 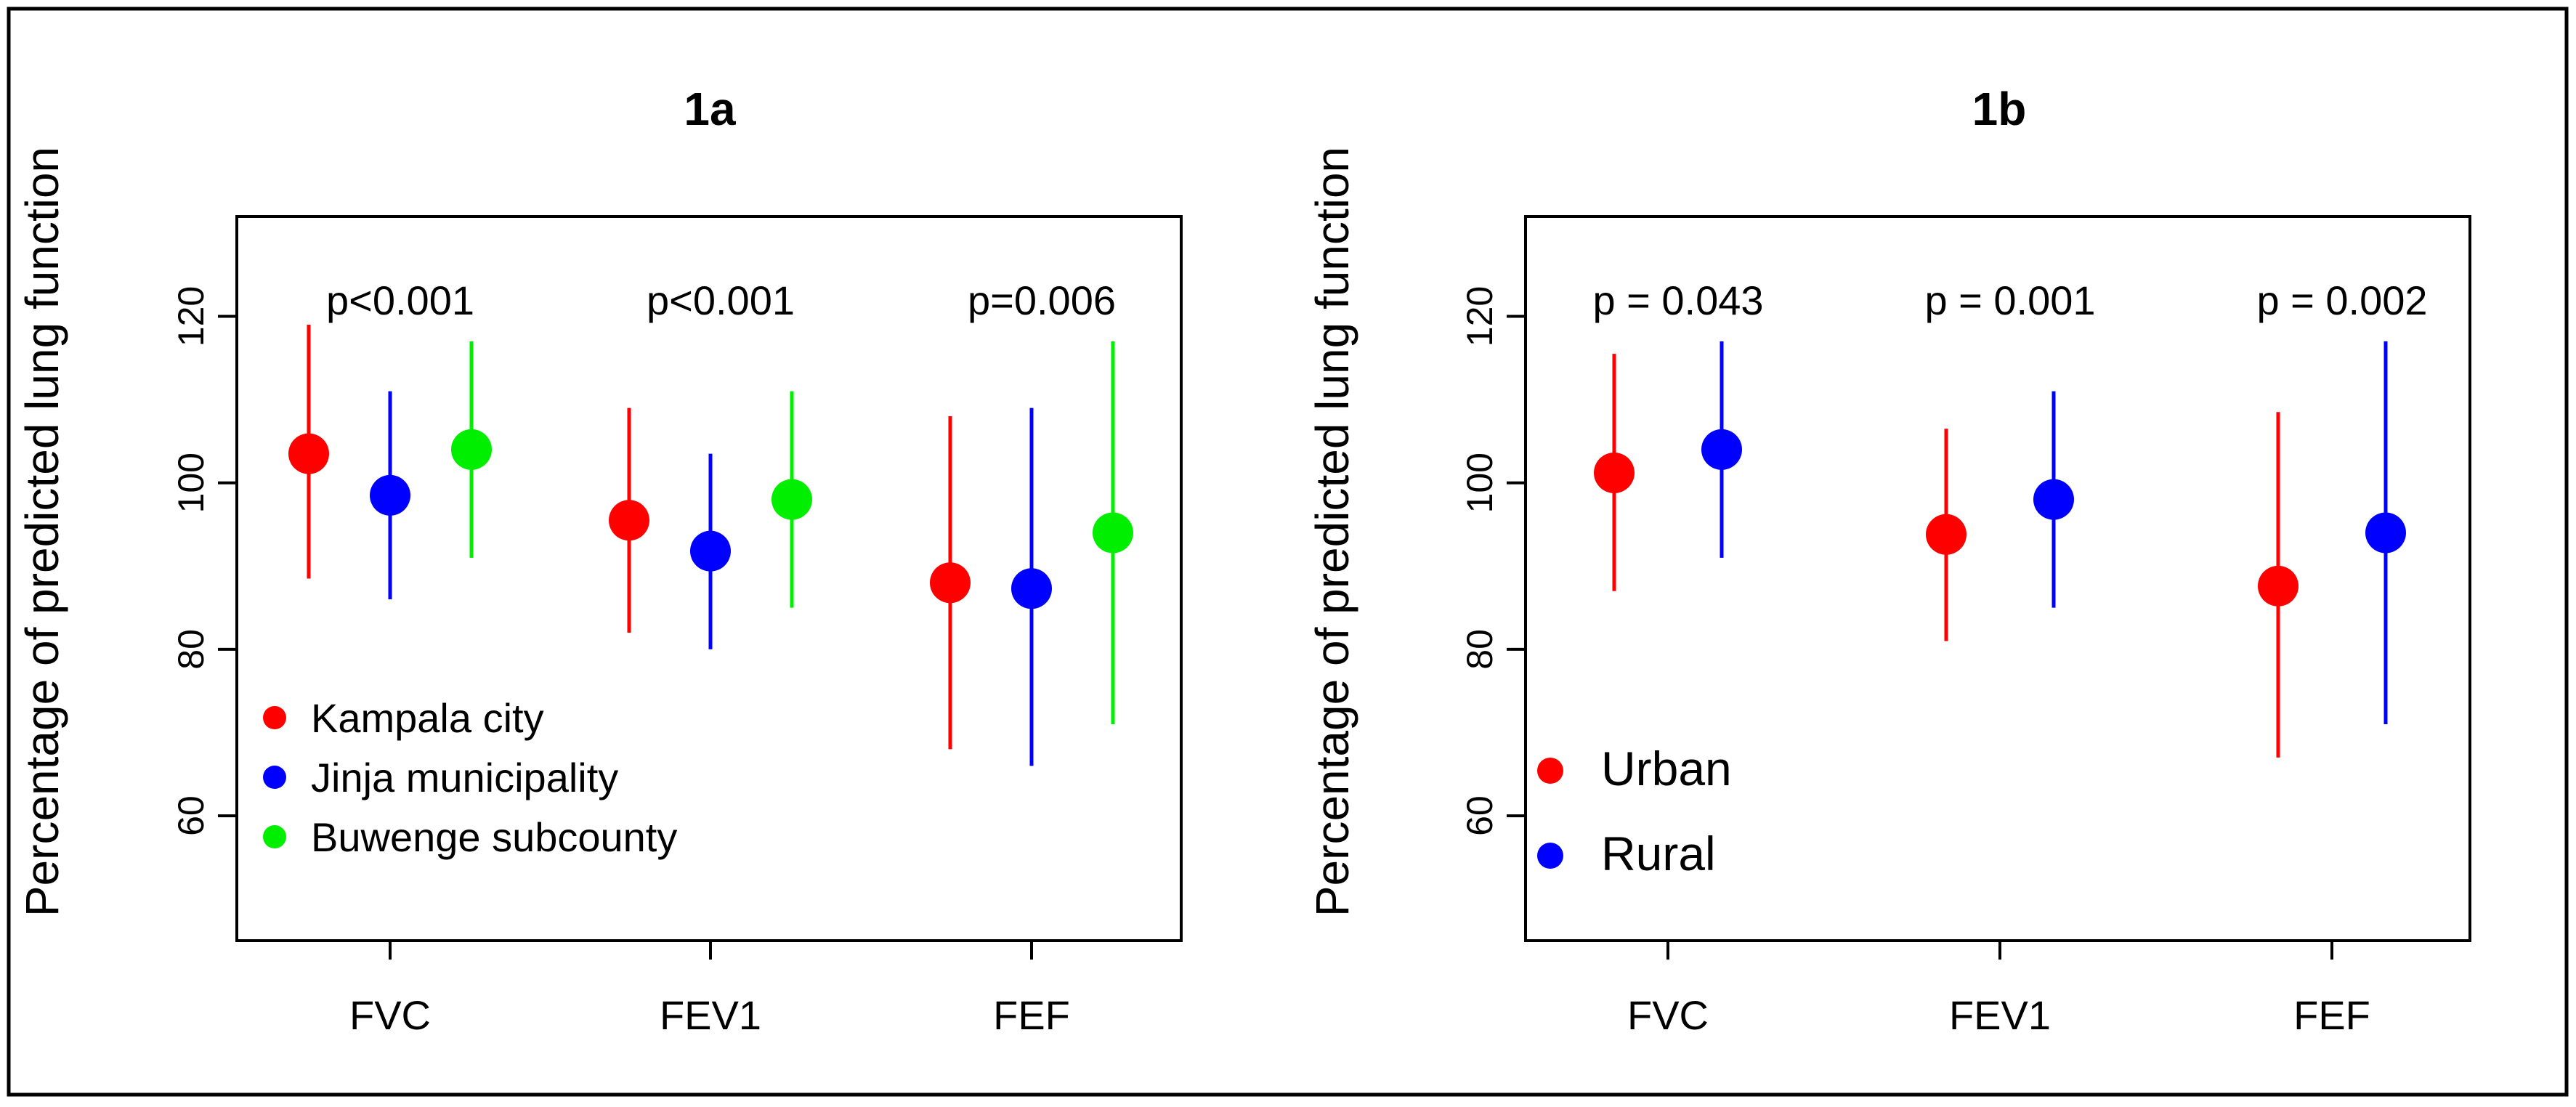 What do you see at coordinates (2010, 300) in the screenshot?
I see `p-value-annotation: p = 0.001` at bounding box center [2010, 300].